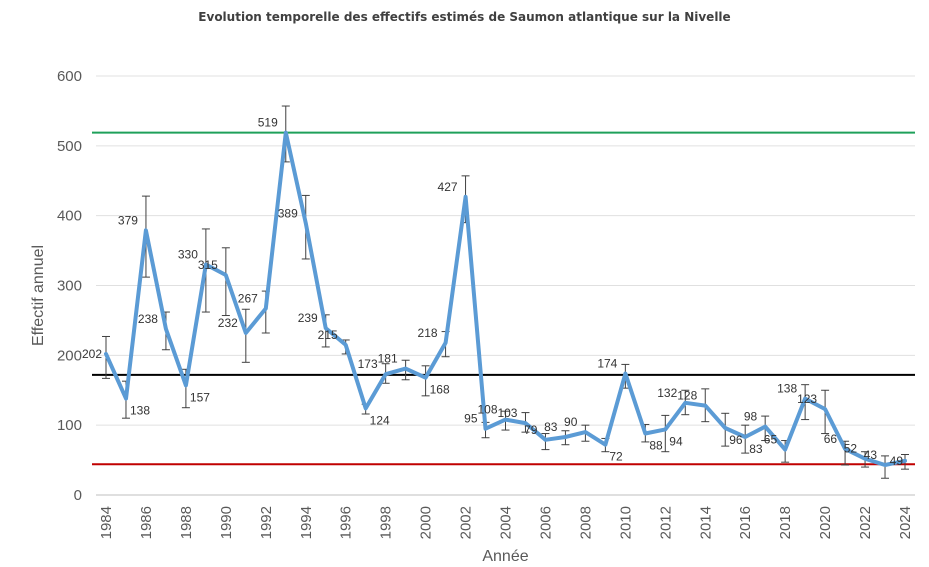  I want to click on data-label: 123, so click(807, 399).